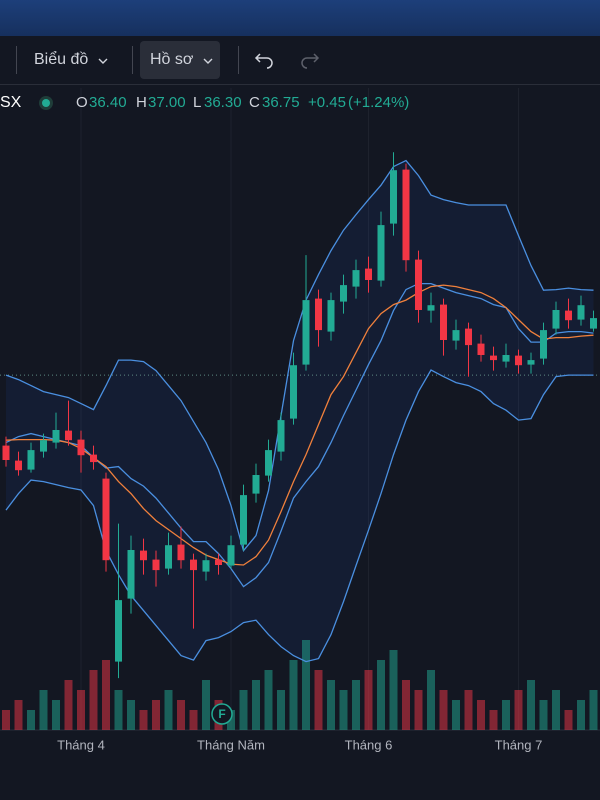  What do you see at coordinates (172, 59) in the screenshot?
I see `profile-menu-label: Hồ sơ` at bounding box center [172, 59].